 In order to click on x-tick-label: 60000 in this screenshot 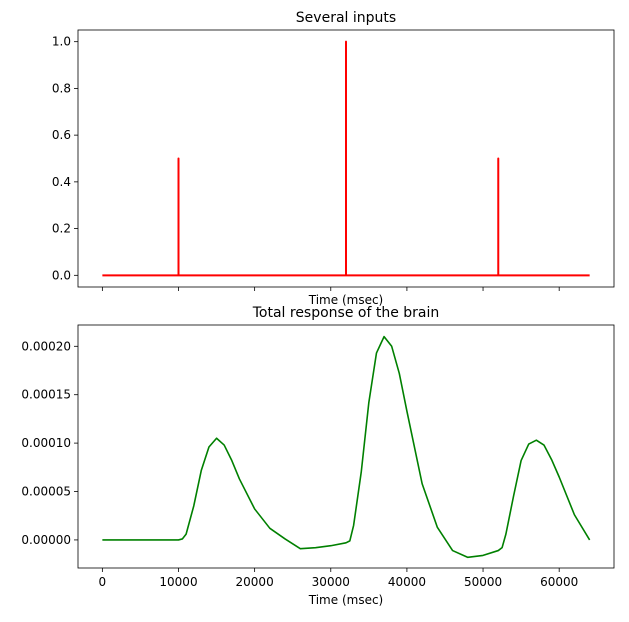, I will do `click(559, 582)`.